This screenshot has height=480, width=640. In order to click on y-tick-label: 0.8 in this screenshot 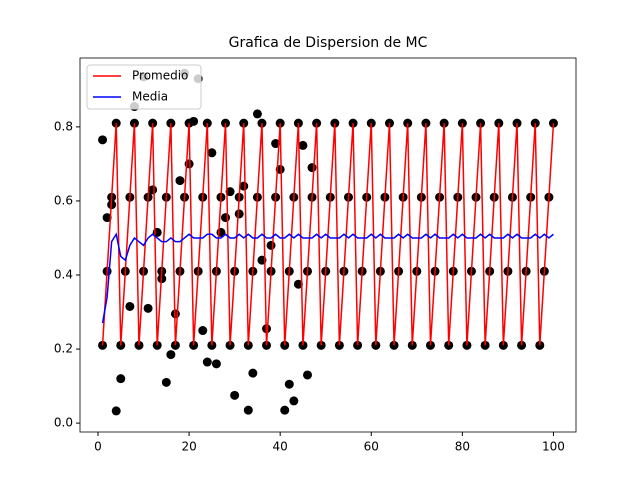, I will do `click(63, 126)`.